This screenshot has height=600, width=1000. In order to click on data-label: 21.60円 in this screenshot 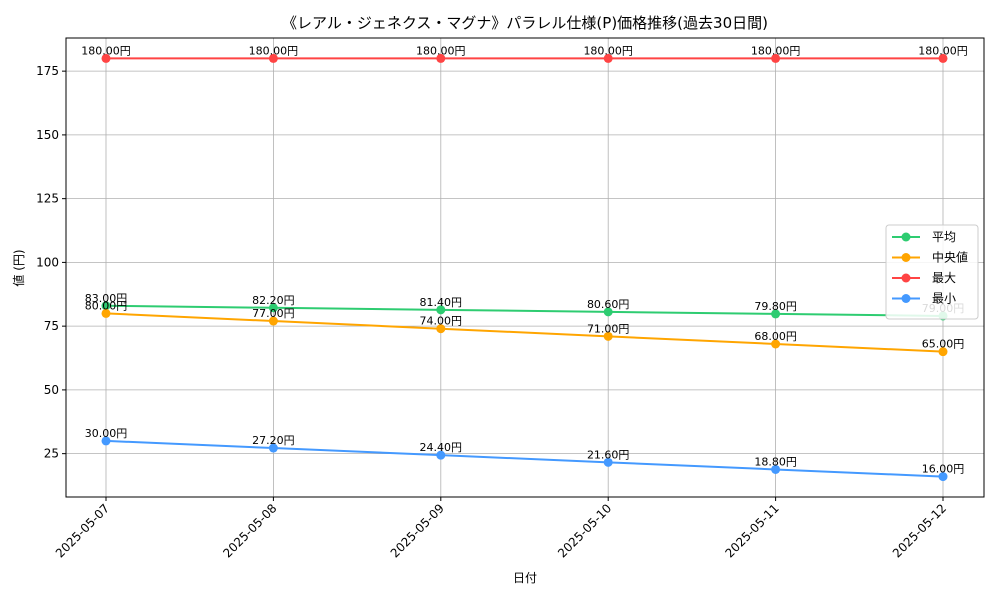, I will do `click(608, 454)`.